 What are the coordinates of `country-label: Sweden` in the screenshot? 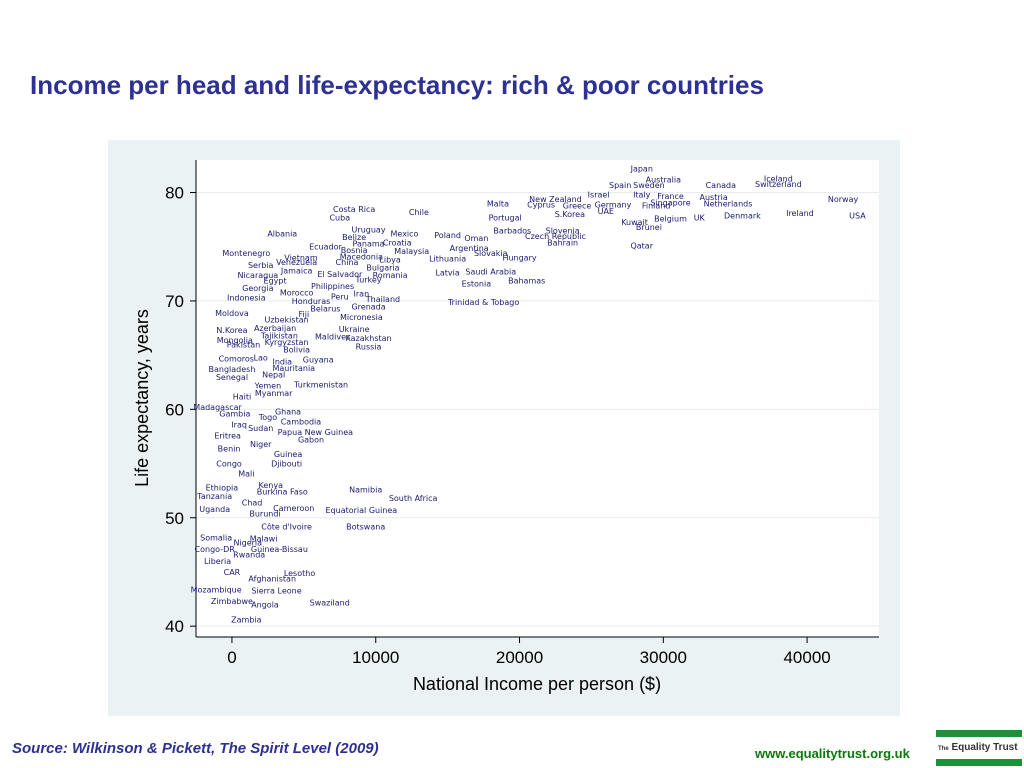 It's located at (649, 185).